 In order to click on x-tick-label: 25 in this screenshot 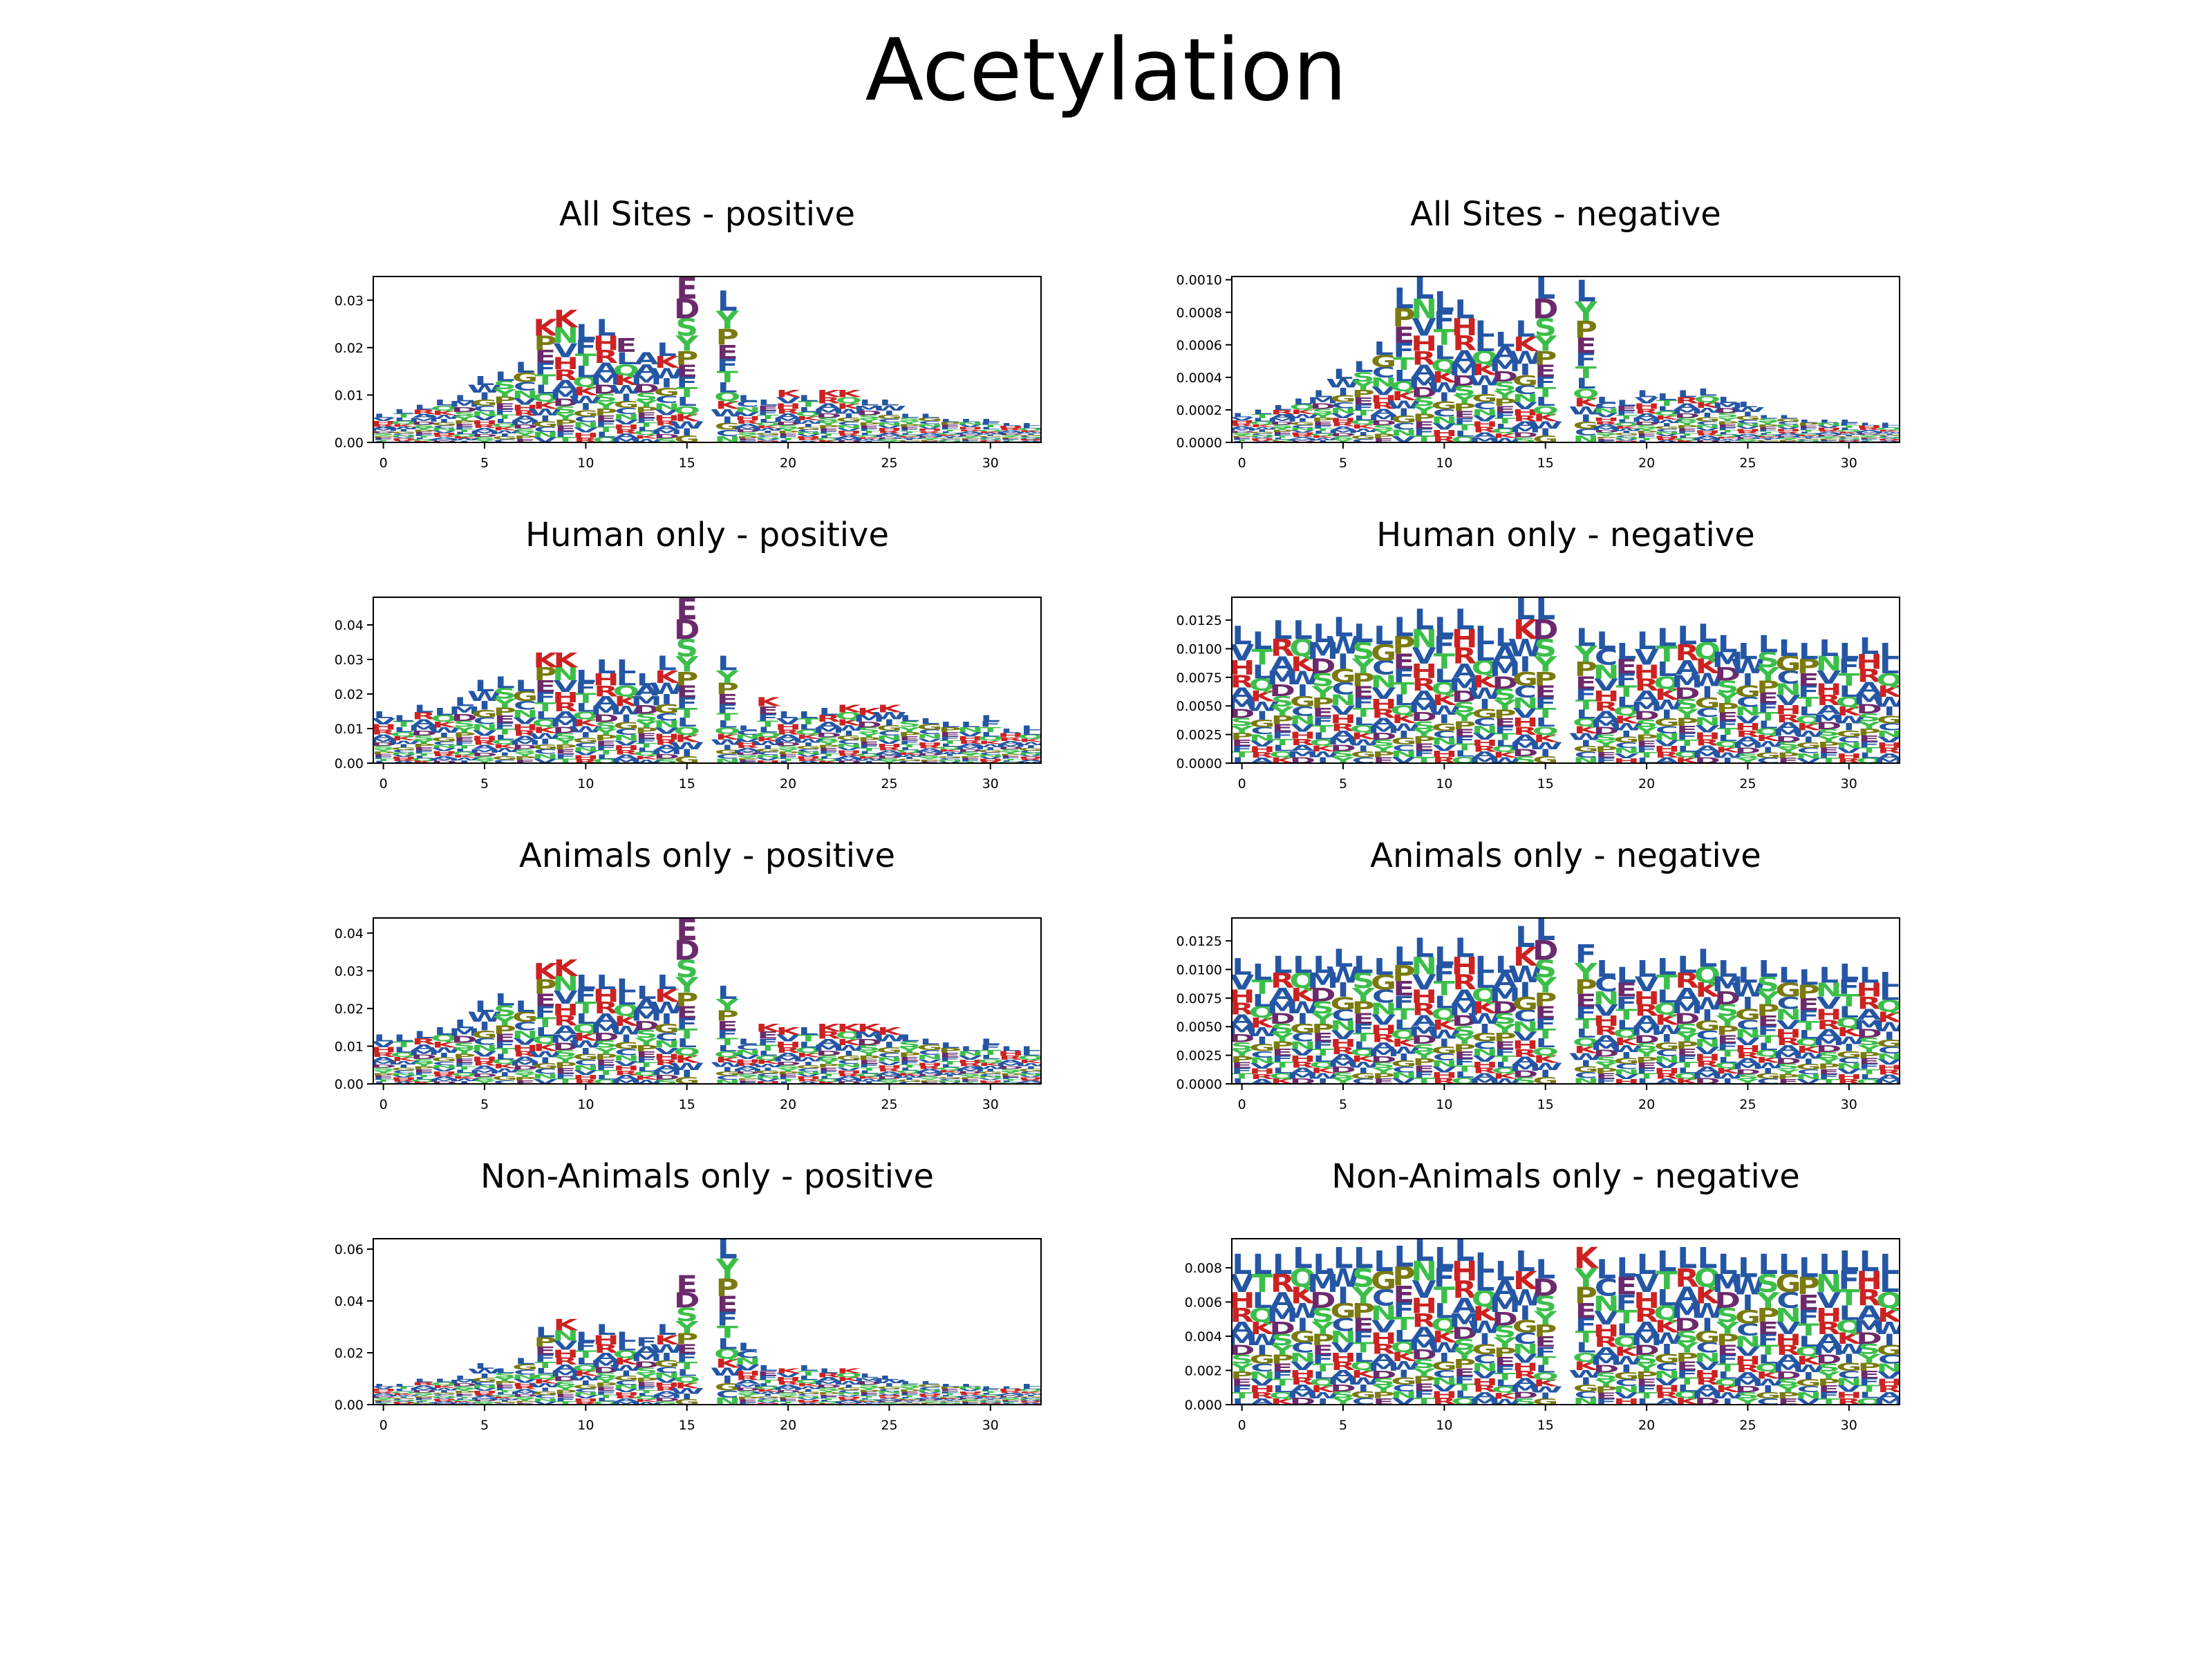, I will do `click(889, 1104)`.